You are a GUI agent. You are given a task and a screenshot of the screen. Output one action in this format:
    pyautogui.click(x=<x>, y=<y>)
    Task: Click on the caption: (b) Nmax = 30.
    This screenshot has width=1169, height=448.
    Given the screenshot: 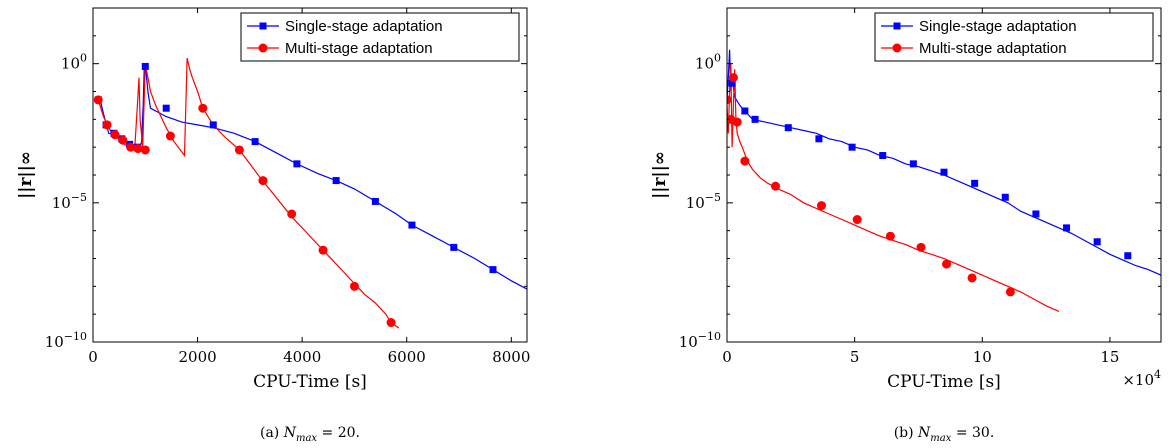 What is the action you would take?
    pyautogui.click(x=944, y=434)
    